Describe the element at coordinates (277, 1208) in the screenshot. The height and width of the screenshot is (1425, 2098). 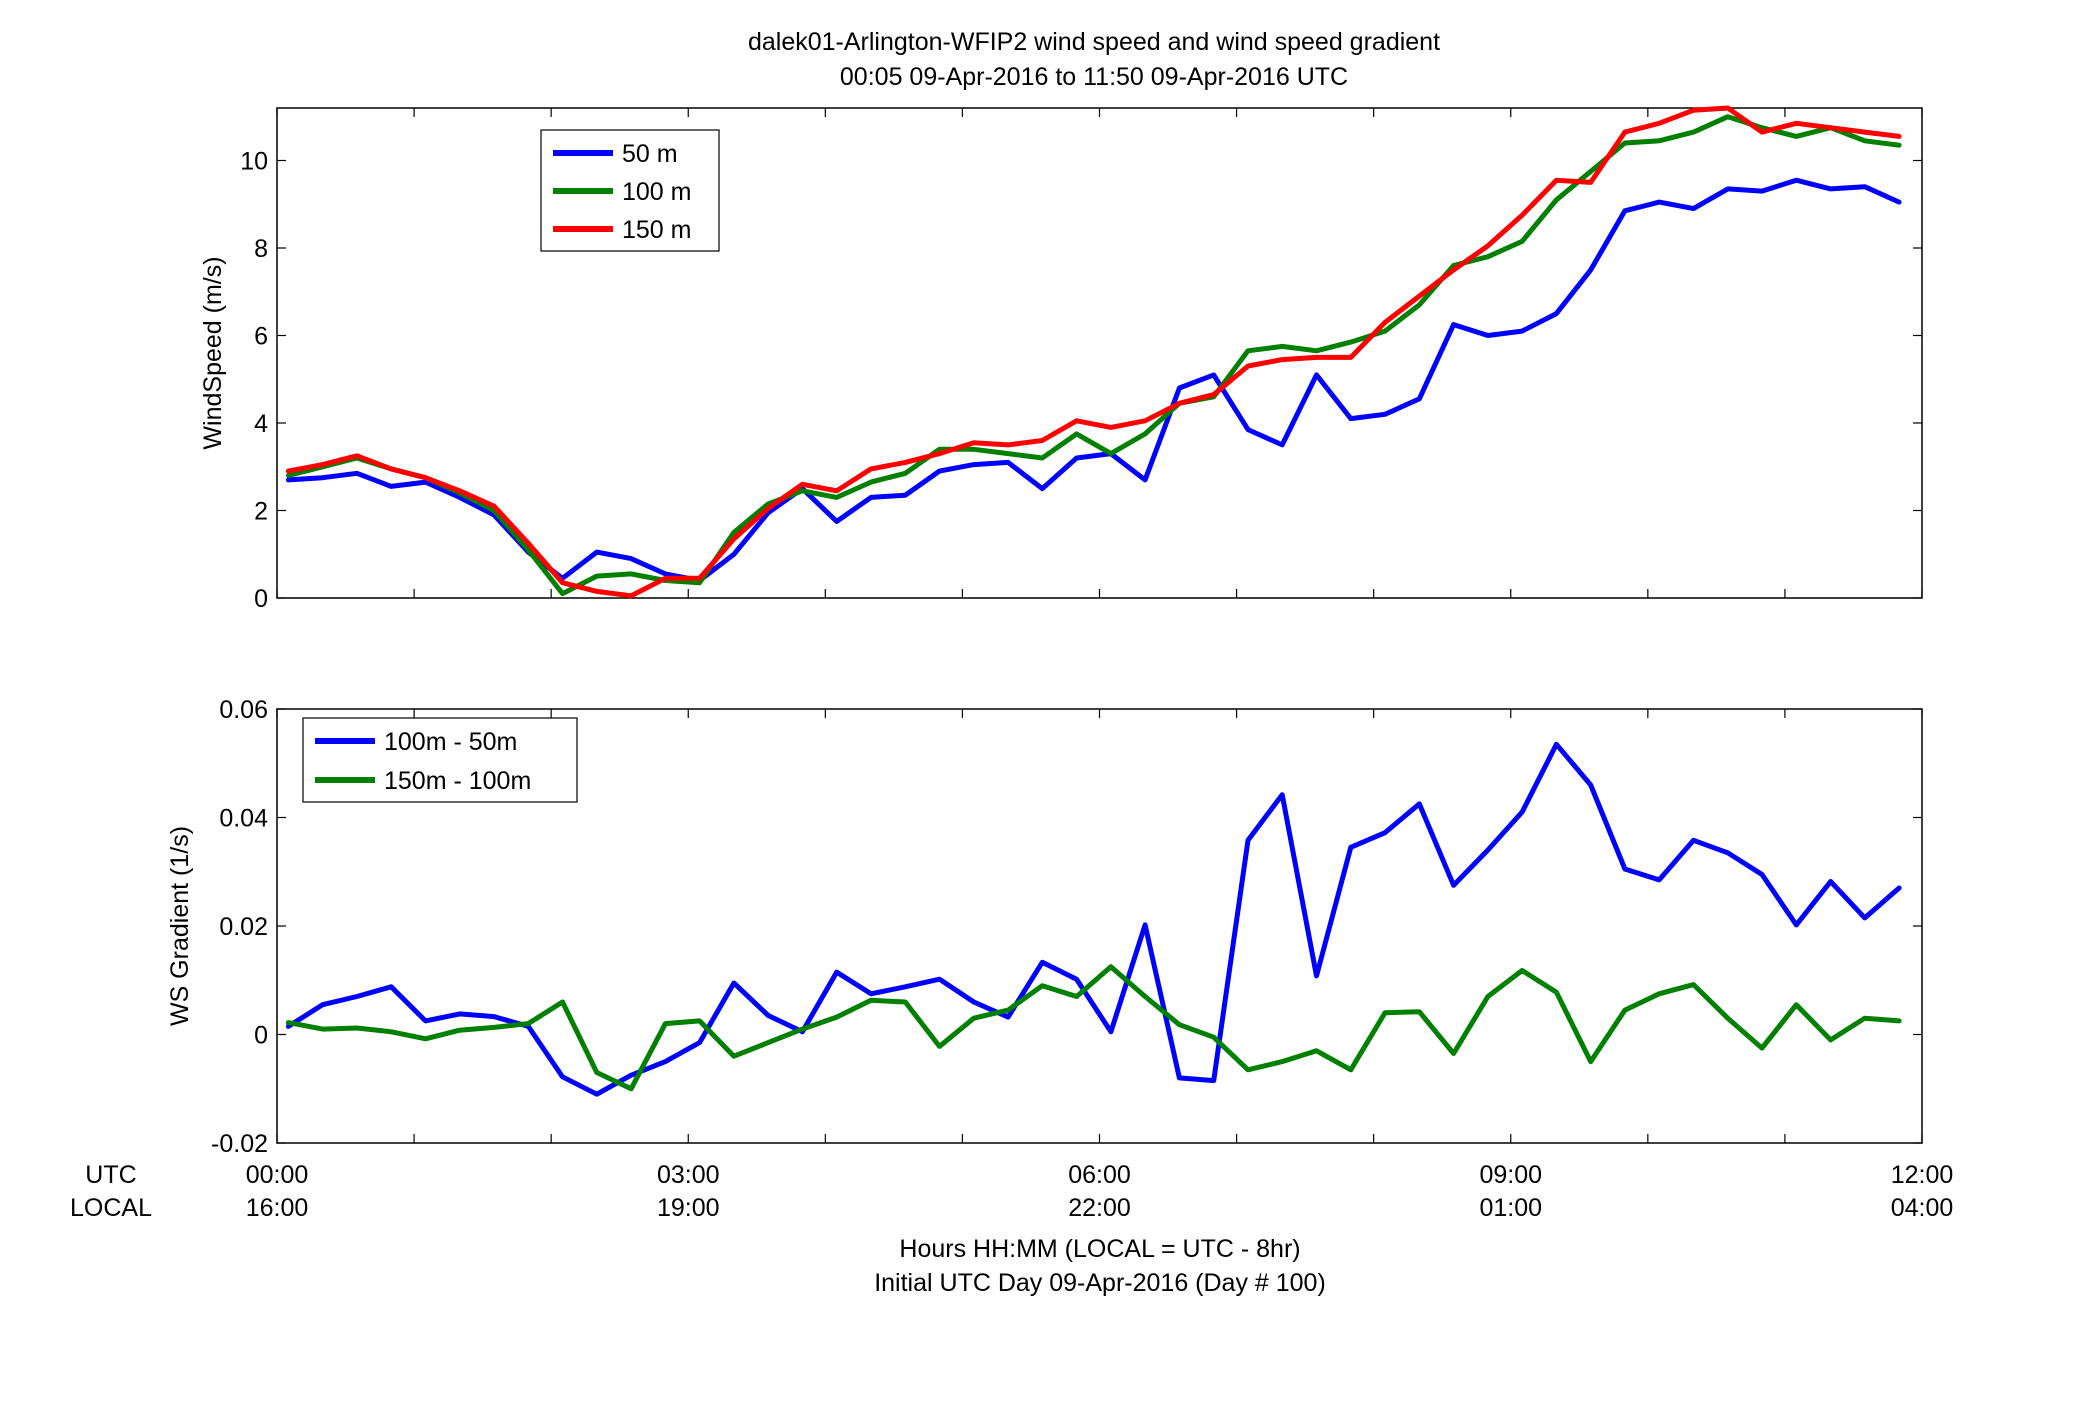
I see `x-tick-label-local: 16:00` at that location.